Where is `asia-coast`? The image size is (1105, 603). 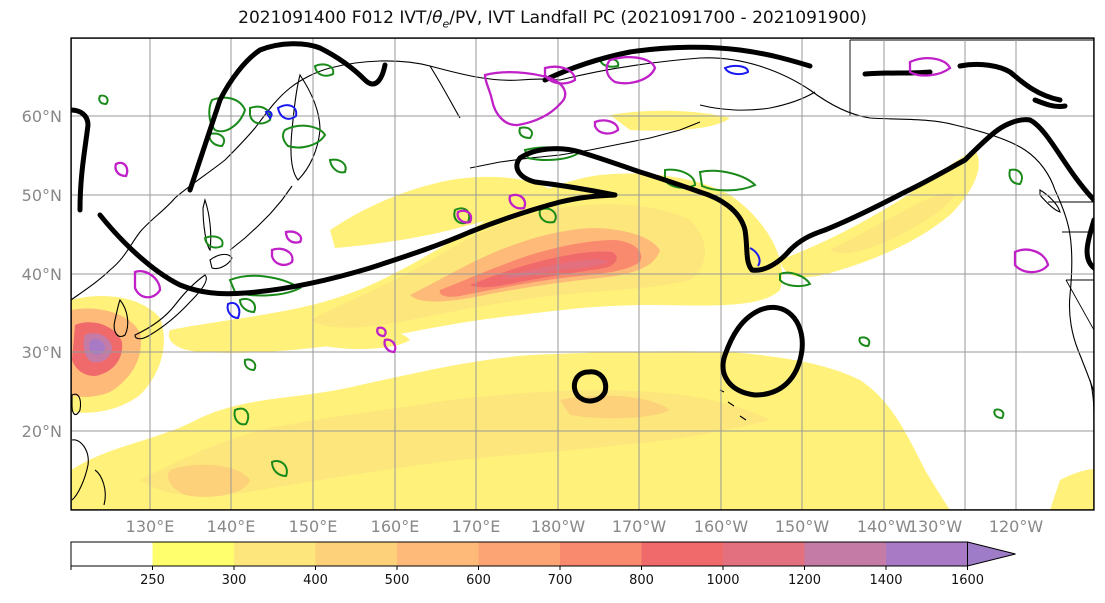
asia-coast is located at coordinates (201, 184).